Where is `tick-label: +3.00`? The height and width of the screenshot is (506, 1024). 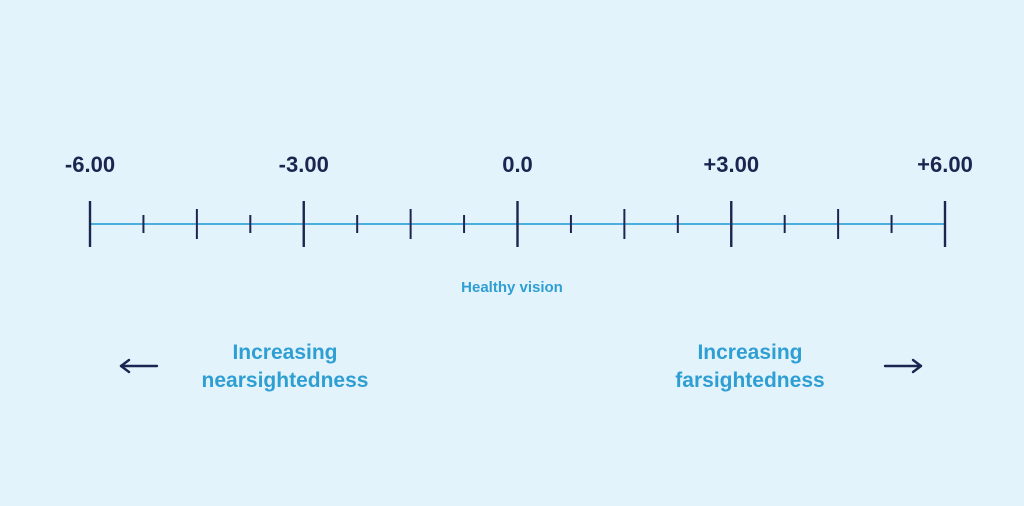 tick-label: +3.00 is located at coordinates (731, 164).